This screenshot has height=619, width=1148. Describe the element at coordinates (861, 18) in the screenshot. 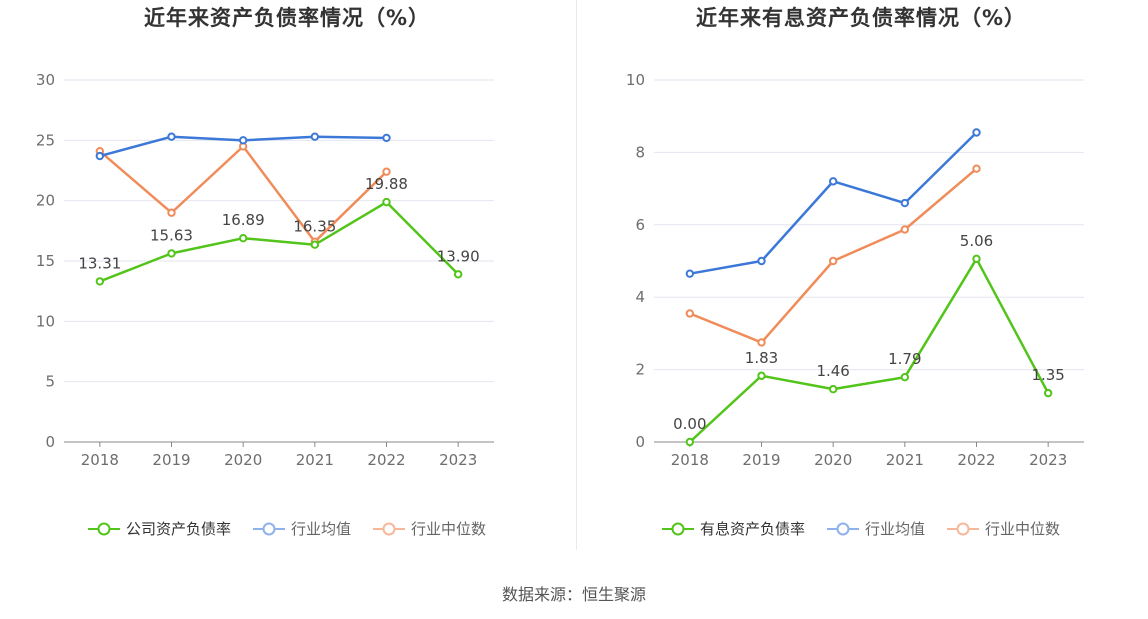

I see `chart-title: 近年来有息资产负债率情况（%）` at that location.